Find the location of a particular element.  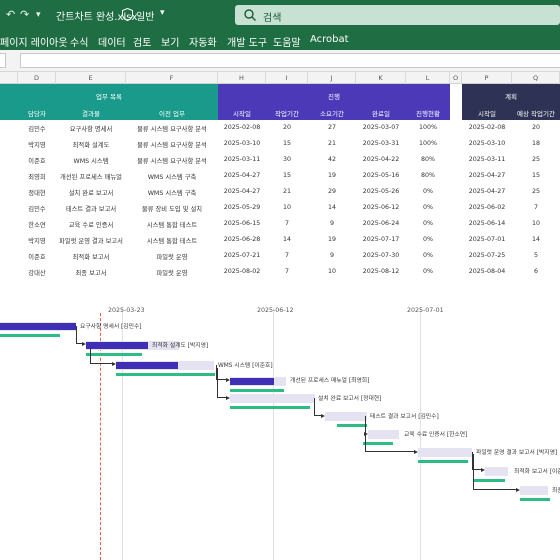

cell-output: 최적화 설계도 is located at coordinates (91, 145).